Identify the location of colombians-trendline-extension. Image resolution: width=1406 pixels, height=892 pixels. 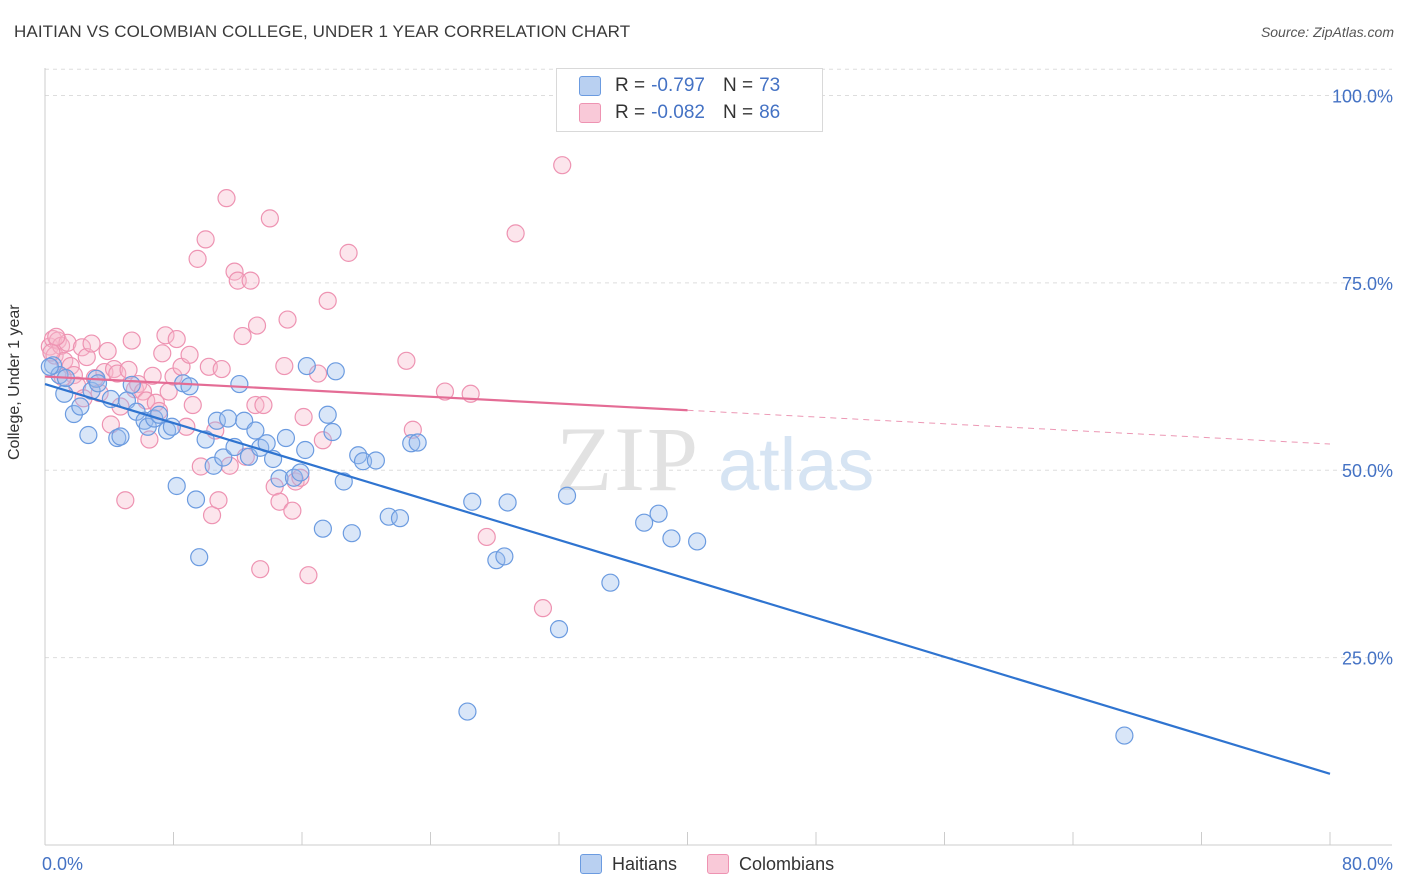
(1009, 427).